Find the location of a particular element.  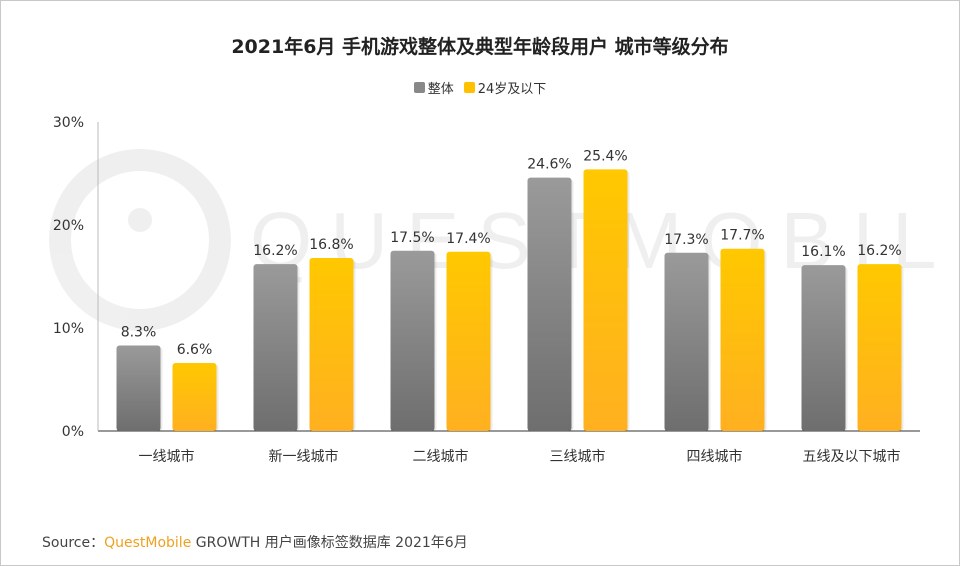

legend-label: 整体 is located at coordinates (440, 89).